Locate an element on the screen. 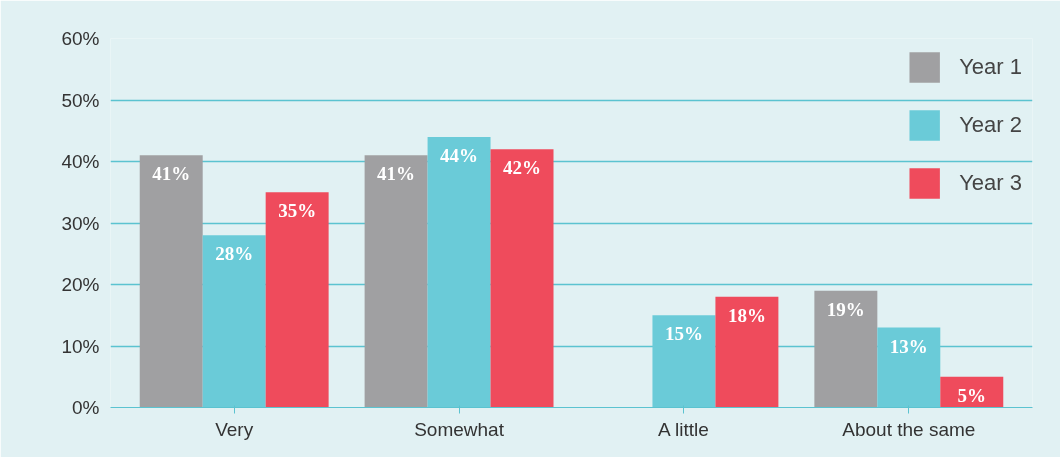  y-tick-label: 50% is located at coordinates (80, 100).